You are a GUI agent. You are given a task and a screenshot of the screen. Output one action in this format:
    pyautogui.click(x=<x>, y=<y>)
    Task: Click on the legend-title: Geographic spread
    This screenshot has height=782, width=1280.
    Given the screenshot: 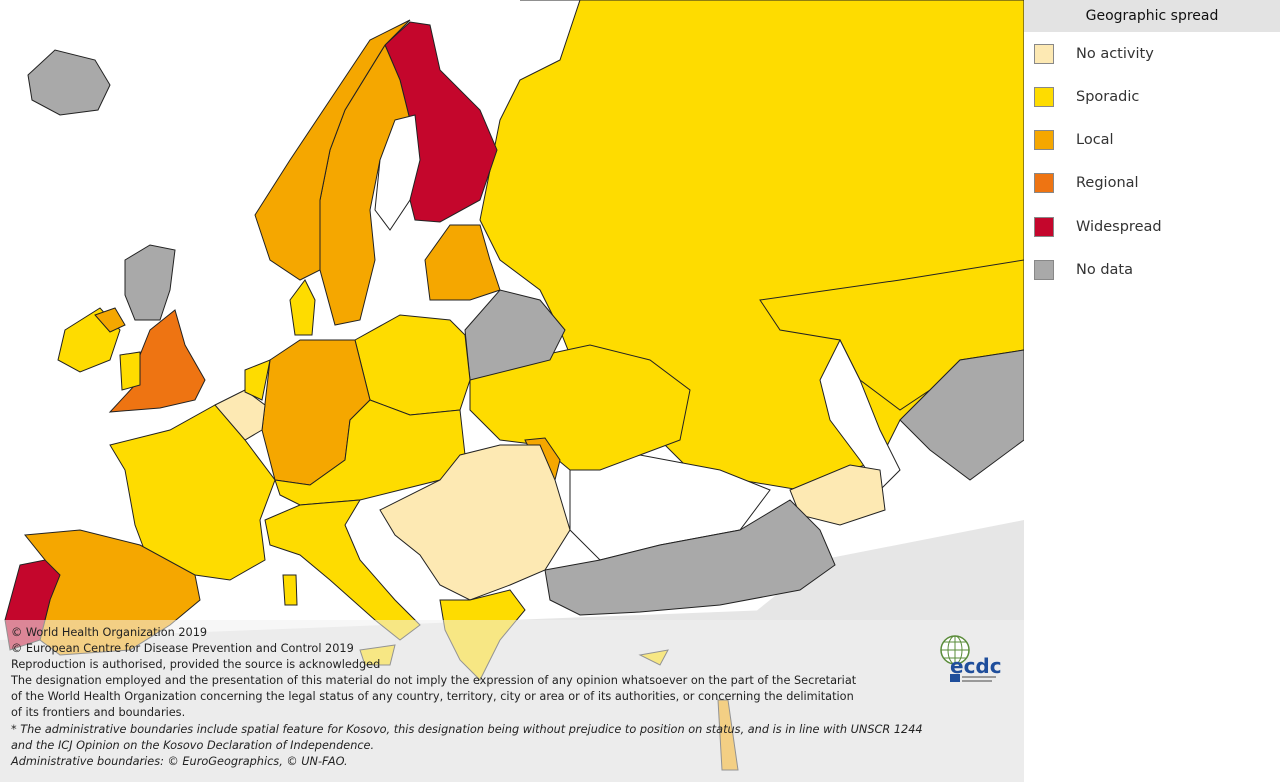 What is the action you would take?
    pyautogui.click(x=1152, y=16)
    